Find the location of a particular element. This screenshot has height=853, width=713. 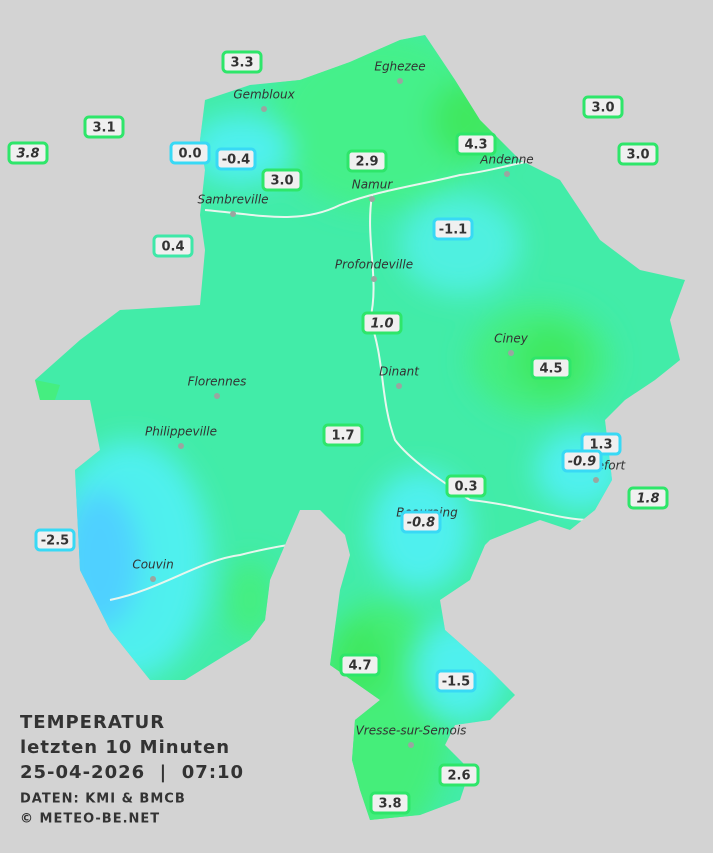

station-value: -2.5 is located at coordinates (55, 541).